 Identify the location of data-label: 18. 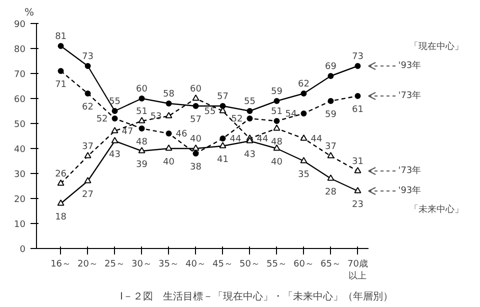
(61, 217).